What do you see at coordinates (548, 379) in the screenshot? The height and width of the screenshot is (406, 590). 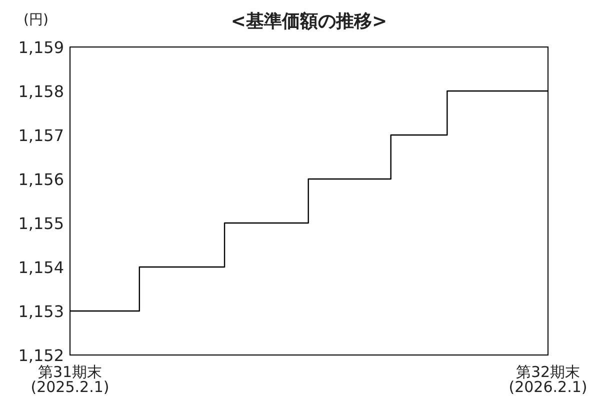 I see `xtick-label: 第32期末 (2026.2.1)` at bounding box center [548, 379].